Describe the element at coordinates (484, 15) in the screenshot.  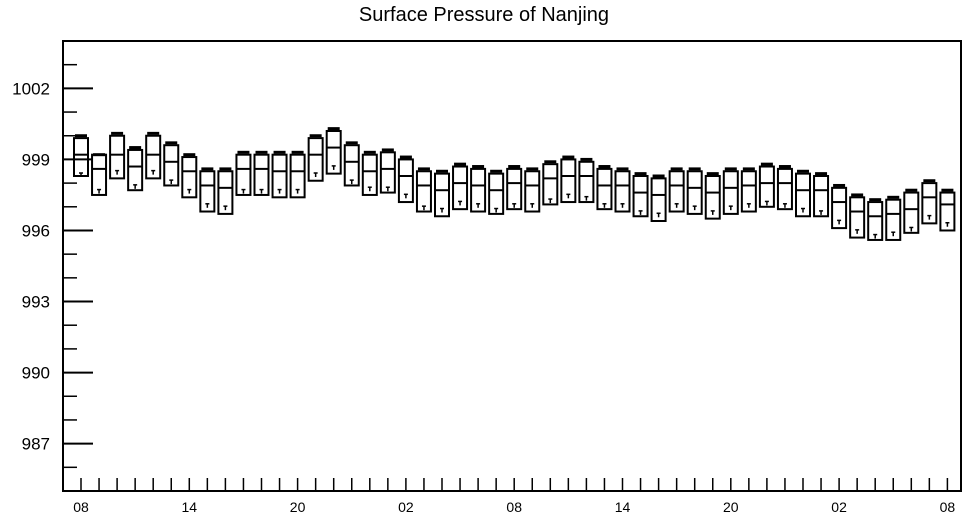
I see `chart-title: Surface Pressure of Nanjing` at that location.